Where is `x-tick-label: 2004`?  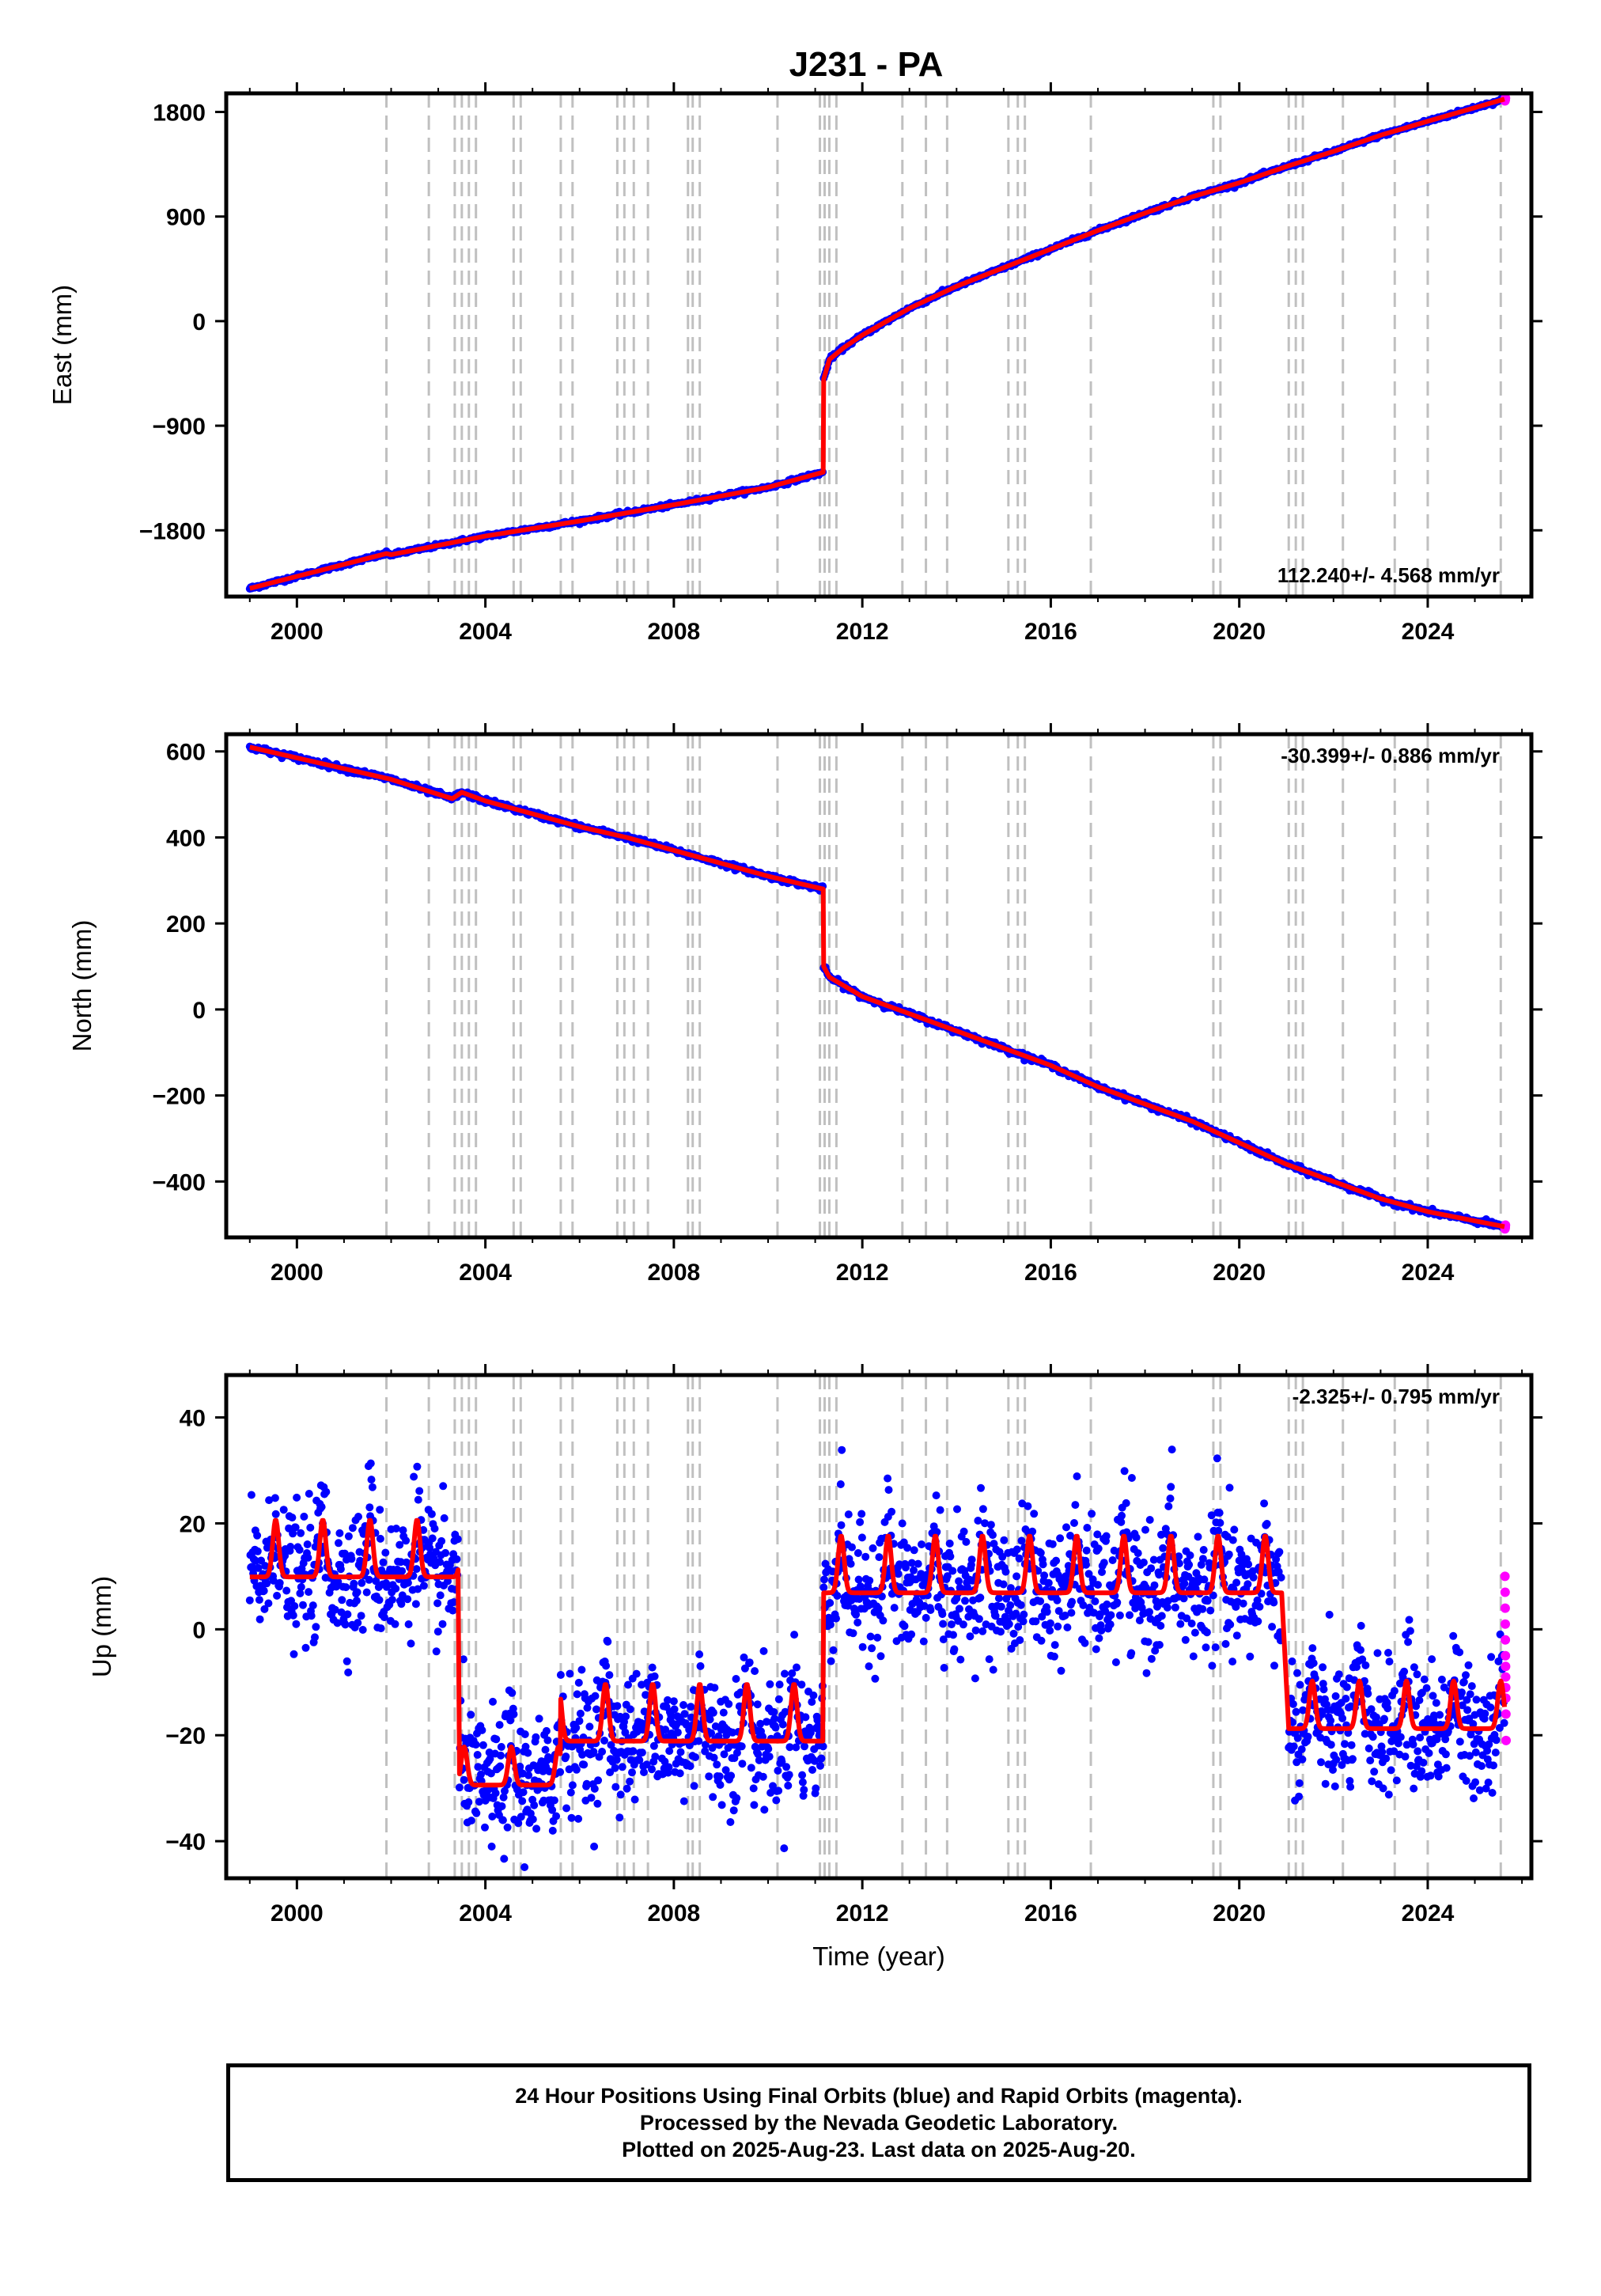 x-tick-label: 2004 is located at coordinates (486, 1273).